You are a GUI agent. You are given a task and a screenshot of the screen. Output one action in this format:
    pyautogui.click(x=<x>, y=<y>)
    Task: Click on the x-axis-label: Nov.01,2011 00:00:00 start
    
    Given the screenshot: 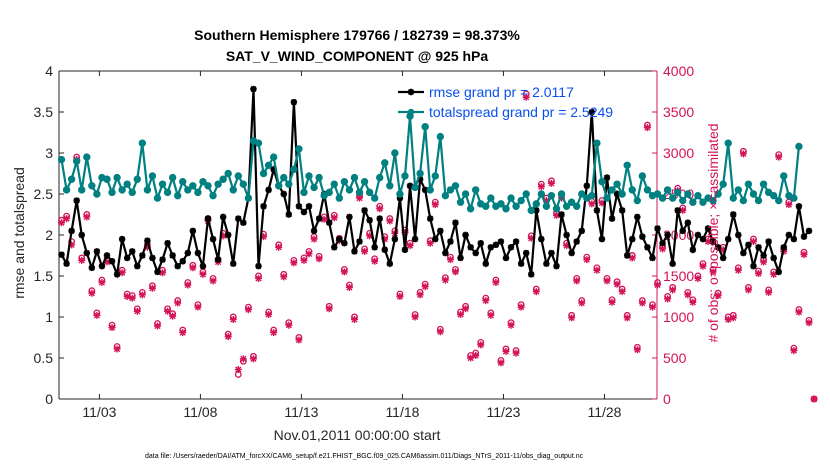 What is the action you would take?
    pyautogui.click(x=357, y=435)
    